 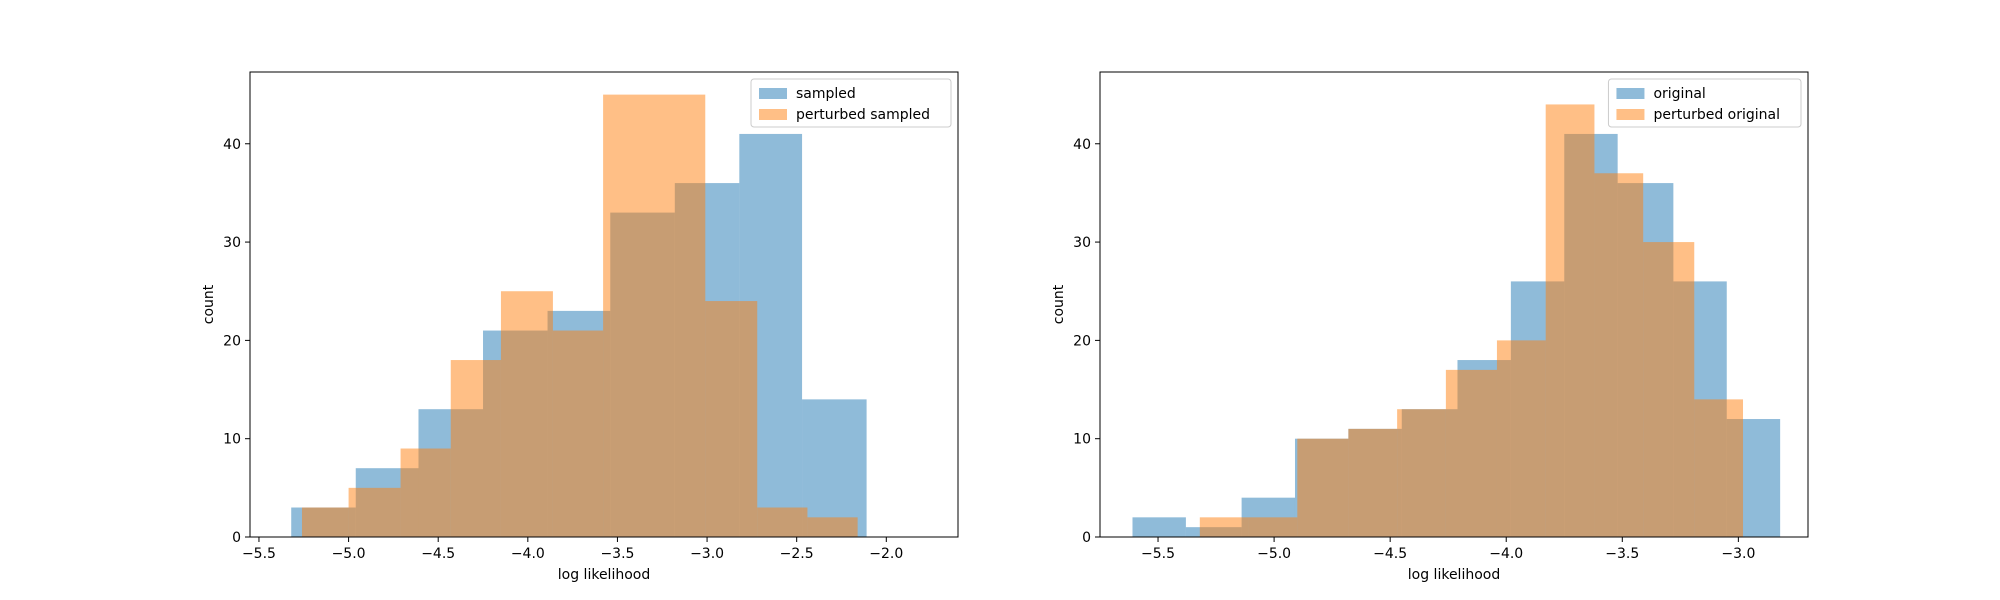 What do you see at coordinates (572, 549) in the screenshot?
I see `x-axis-ticks: −5.5 −5.0 −4.5 −4.0 −3.5 −3.0 −2.5 −2.0` at bounding box center [572, 549].